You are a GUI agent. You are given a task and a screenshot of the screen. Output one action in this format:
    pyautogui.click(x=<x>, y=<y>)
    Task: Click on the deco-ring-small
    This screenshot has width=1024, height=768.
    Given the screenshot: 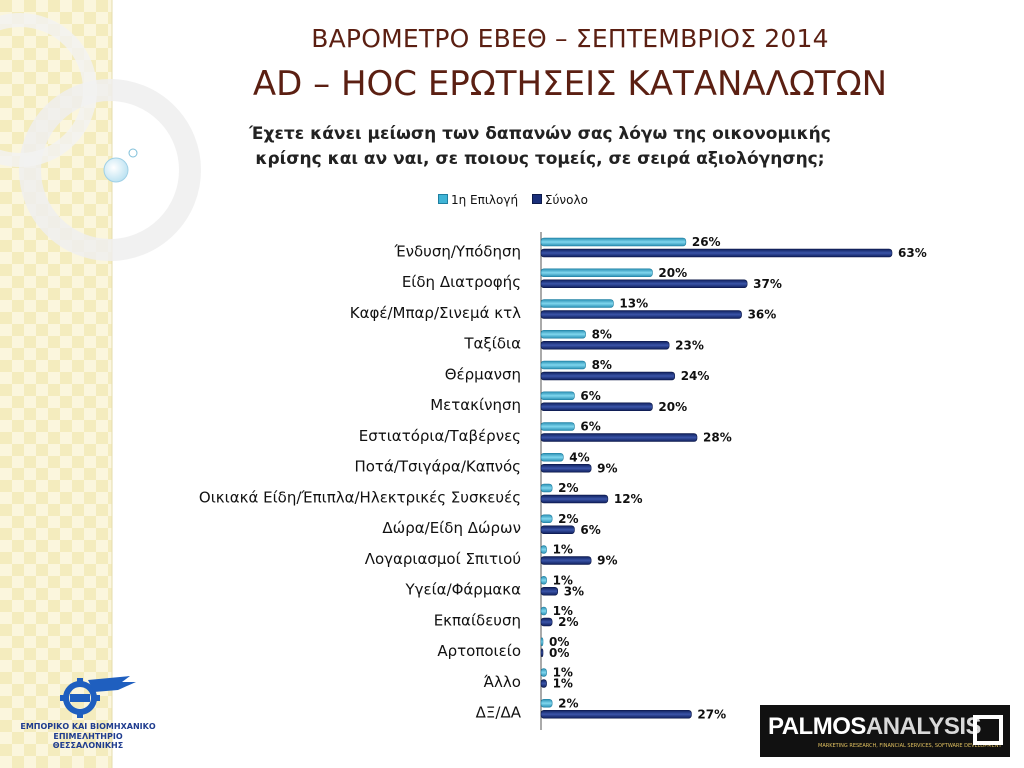 What is the action you would take?
    pyautogui.click(x=48, y=90)
    